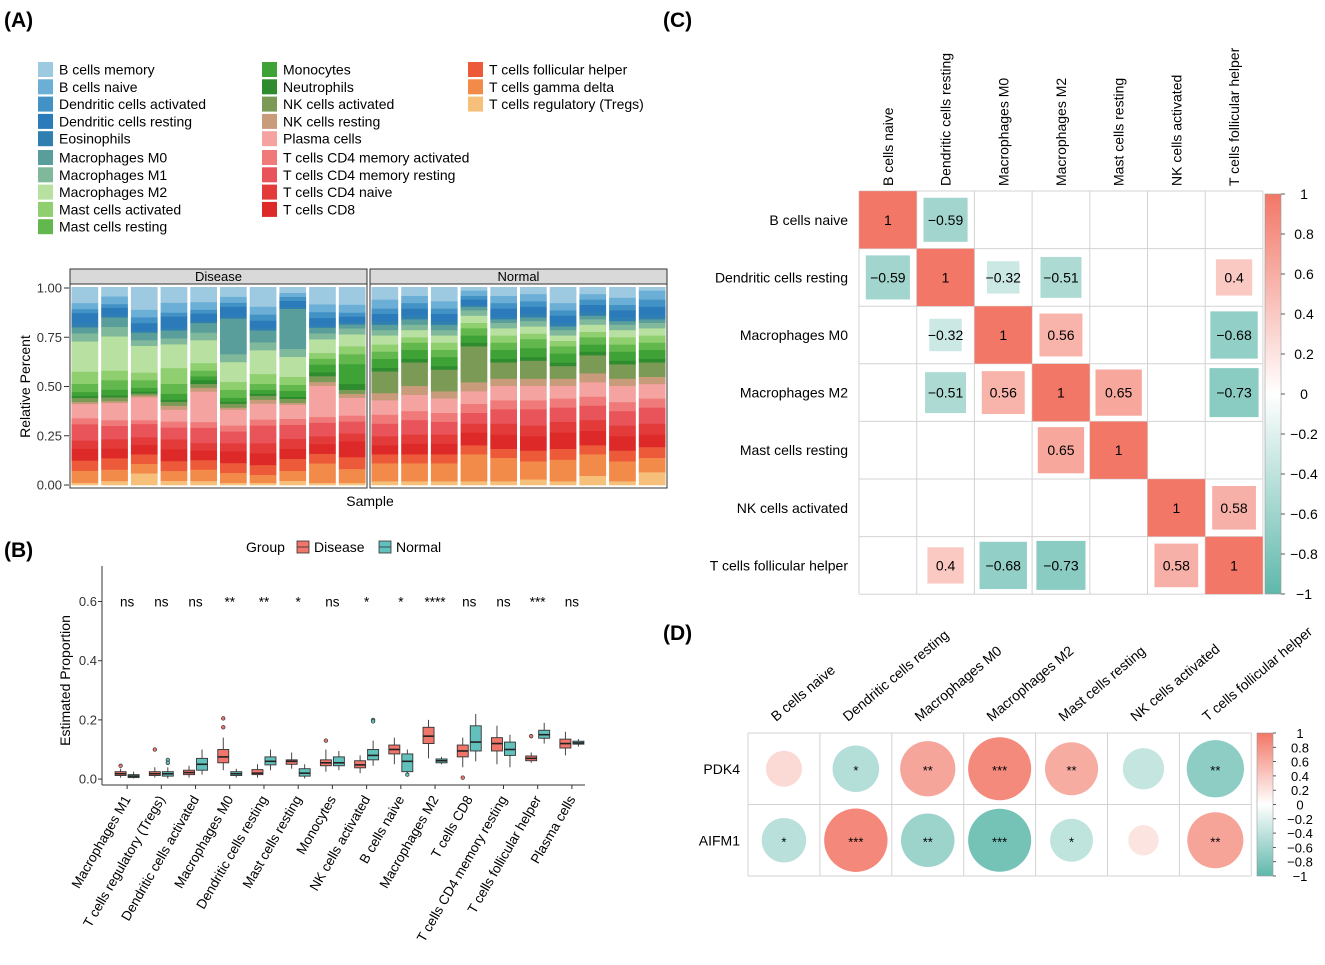 The height and width of the screenshot is (965, 1325). Describe the element at coordinates (1061, 277) in the screenshot. I see `cell-value: −0.51` at that location.